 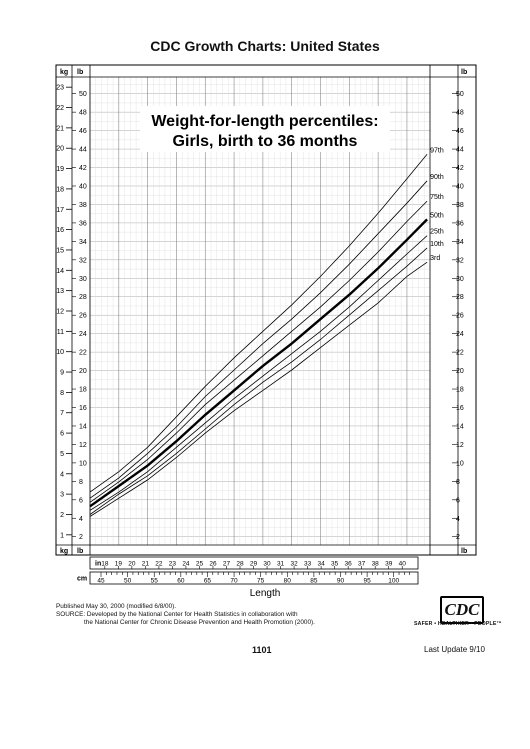 What do you see at coordinates (288, 581) in the screenshot?
I see `cm-tick-label: 80` at bounding box center [288, 581].